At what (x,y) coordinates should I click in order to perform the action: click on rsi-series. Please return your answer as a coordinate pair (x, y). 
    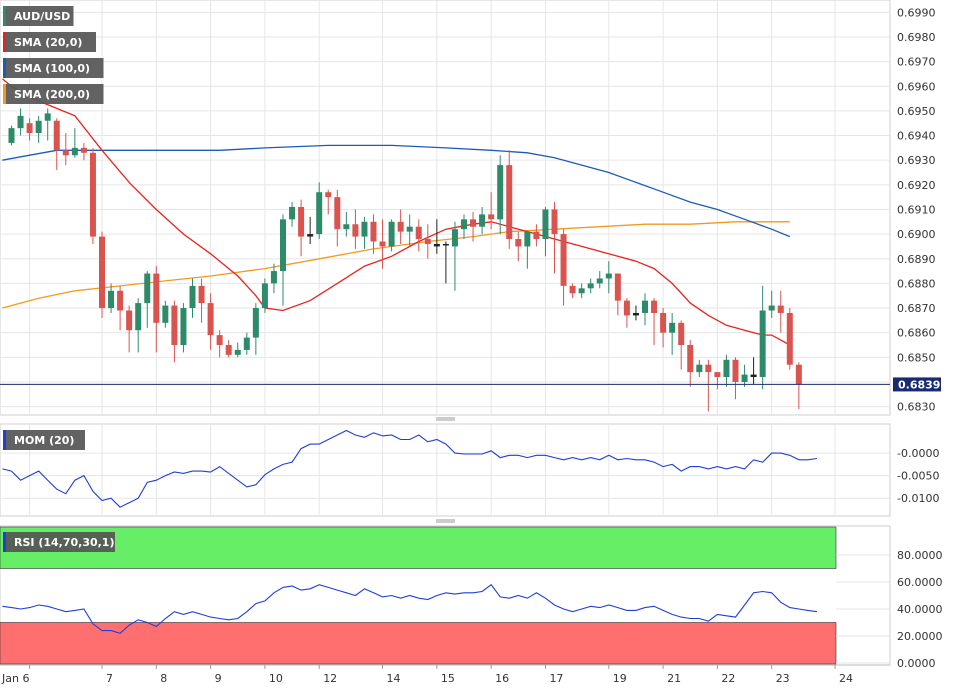
    Looking at the image, I should click on (410, 608).